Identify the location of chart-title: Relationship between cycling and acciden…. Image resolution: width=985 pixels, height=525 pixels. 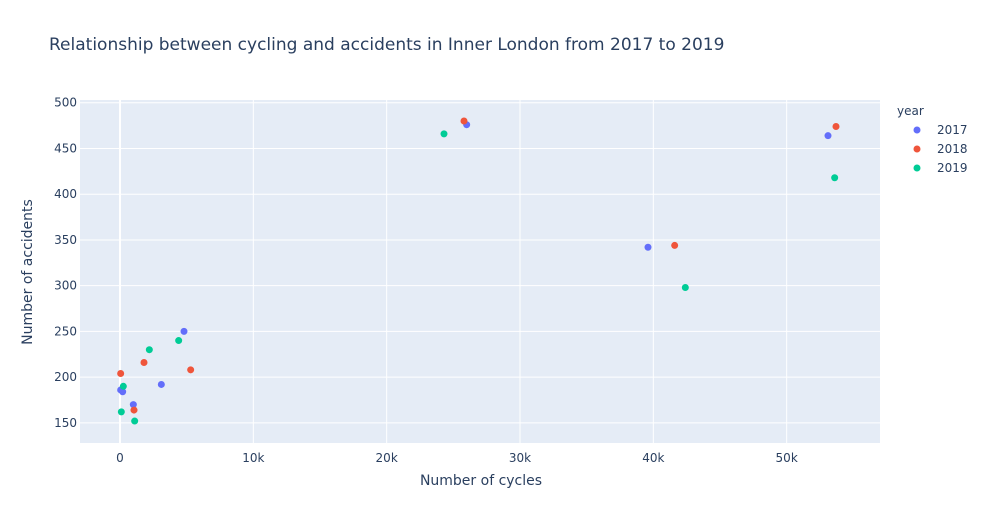
(386, 45).